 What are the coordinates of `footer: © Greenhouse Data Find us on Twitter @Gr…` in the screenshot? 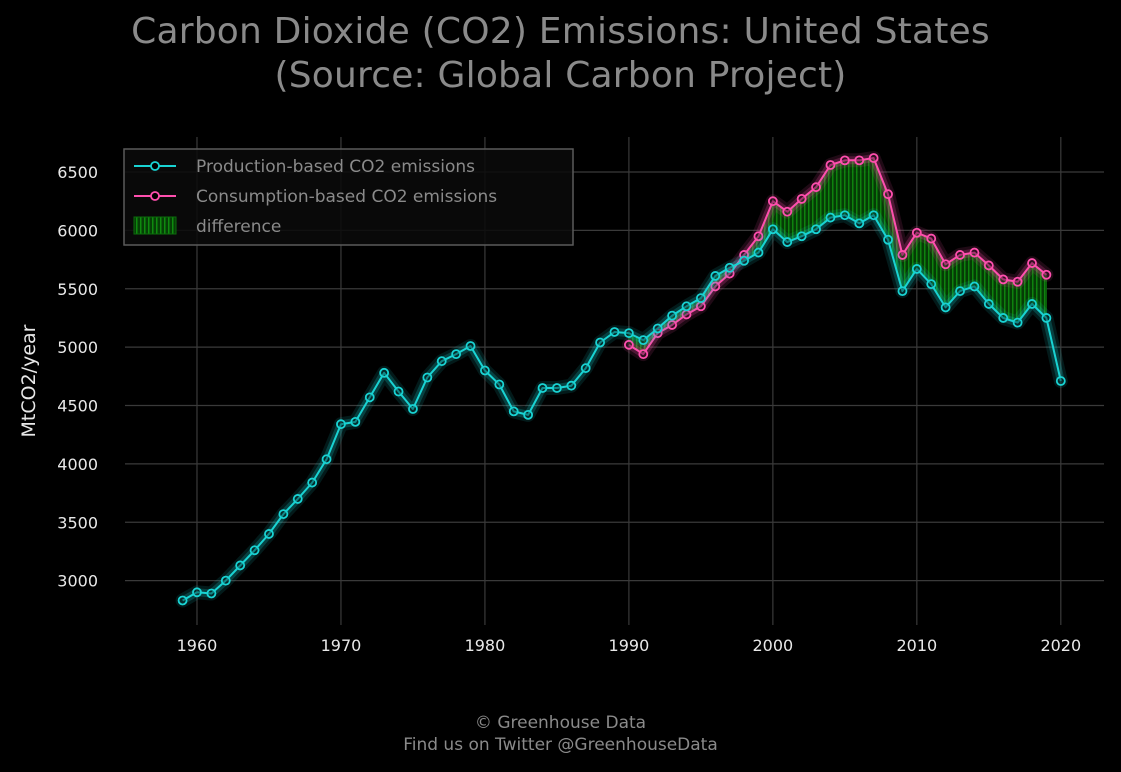 It's located at (560, 734).